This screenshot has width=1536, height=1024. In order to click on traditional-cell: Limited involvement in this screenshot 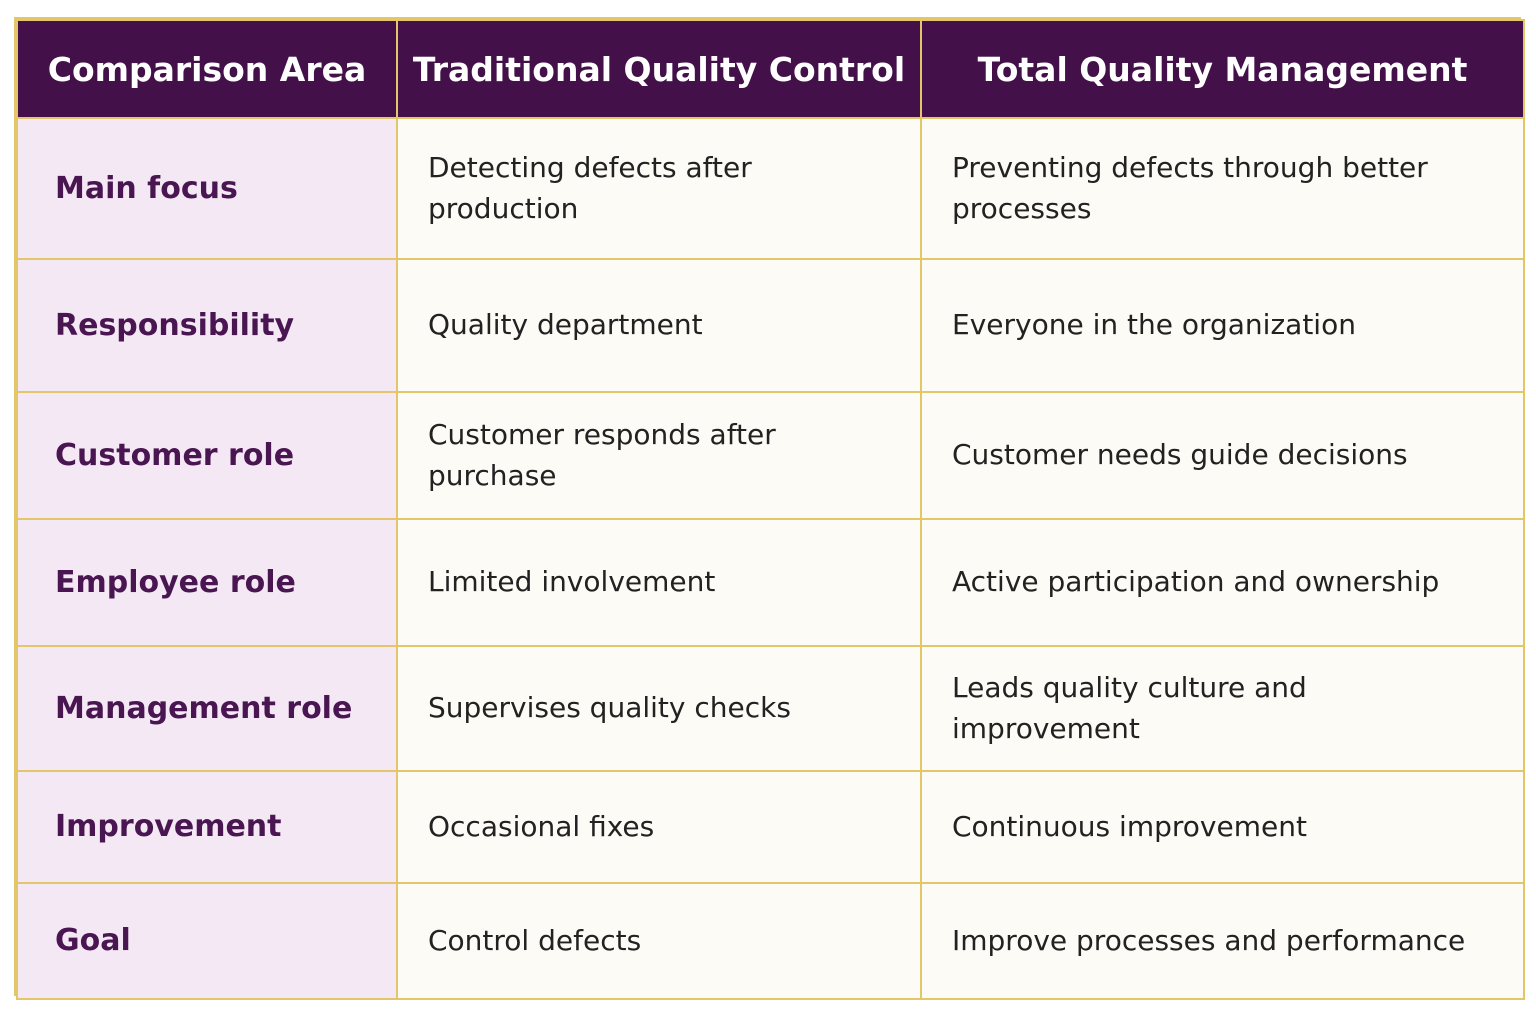, I will do `click(659, 582)`.